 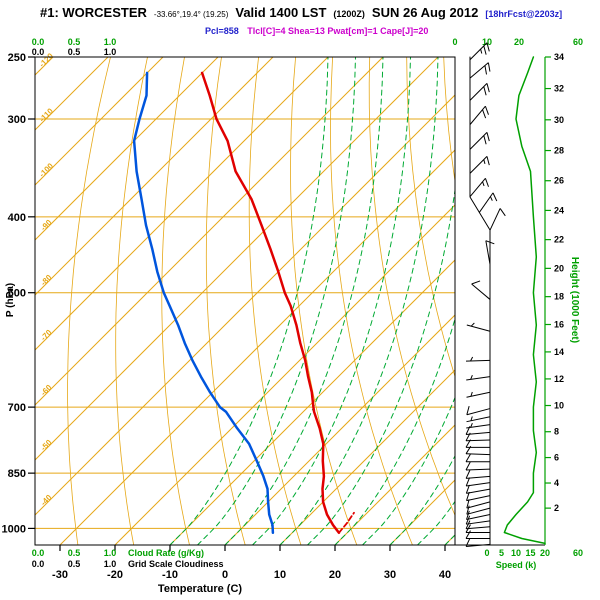 I want to click on svg-text: -50, so click(x=46, y=445).